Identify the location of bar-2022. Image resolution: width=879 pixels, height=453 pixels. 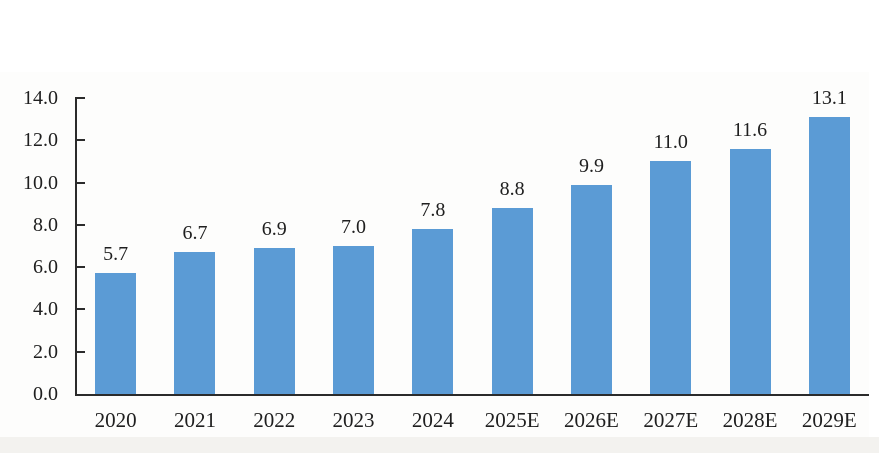
(274, 321).